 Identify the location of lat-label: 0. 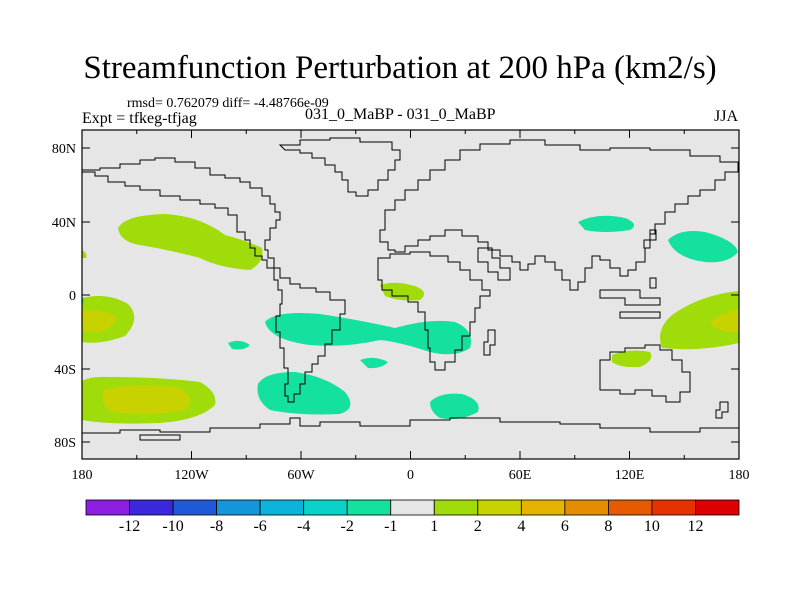
(72, 296).